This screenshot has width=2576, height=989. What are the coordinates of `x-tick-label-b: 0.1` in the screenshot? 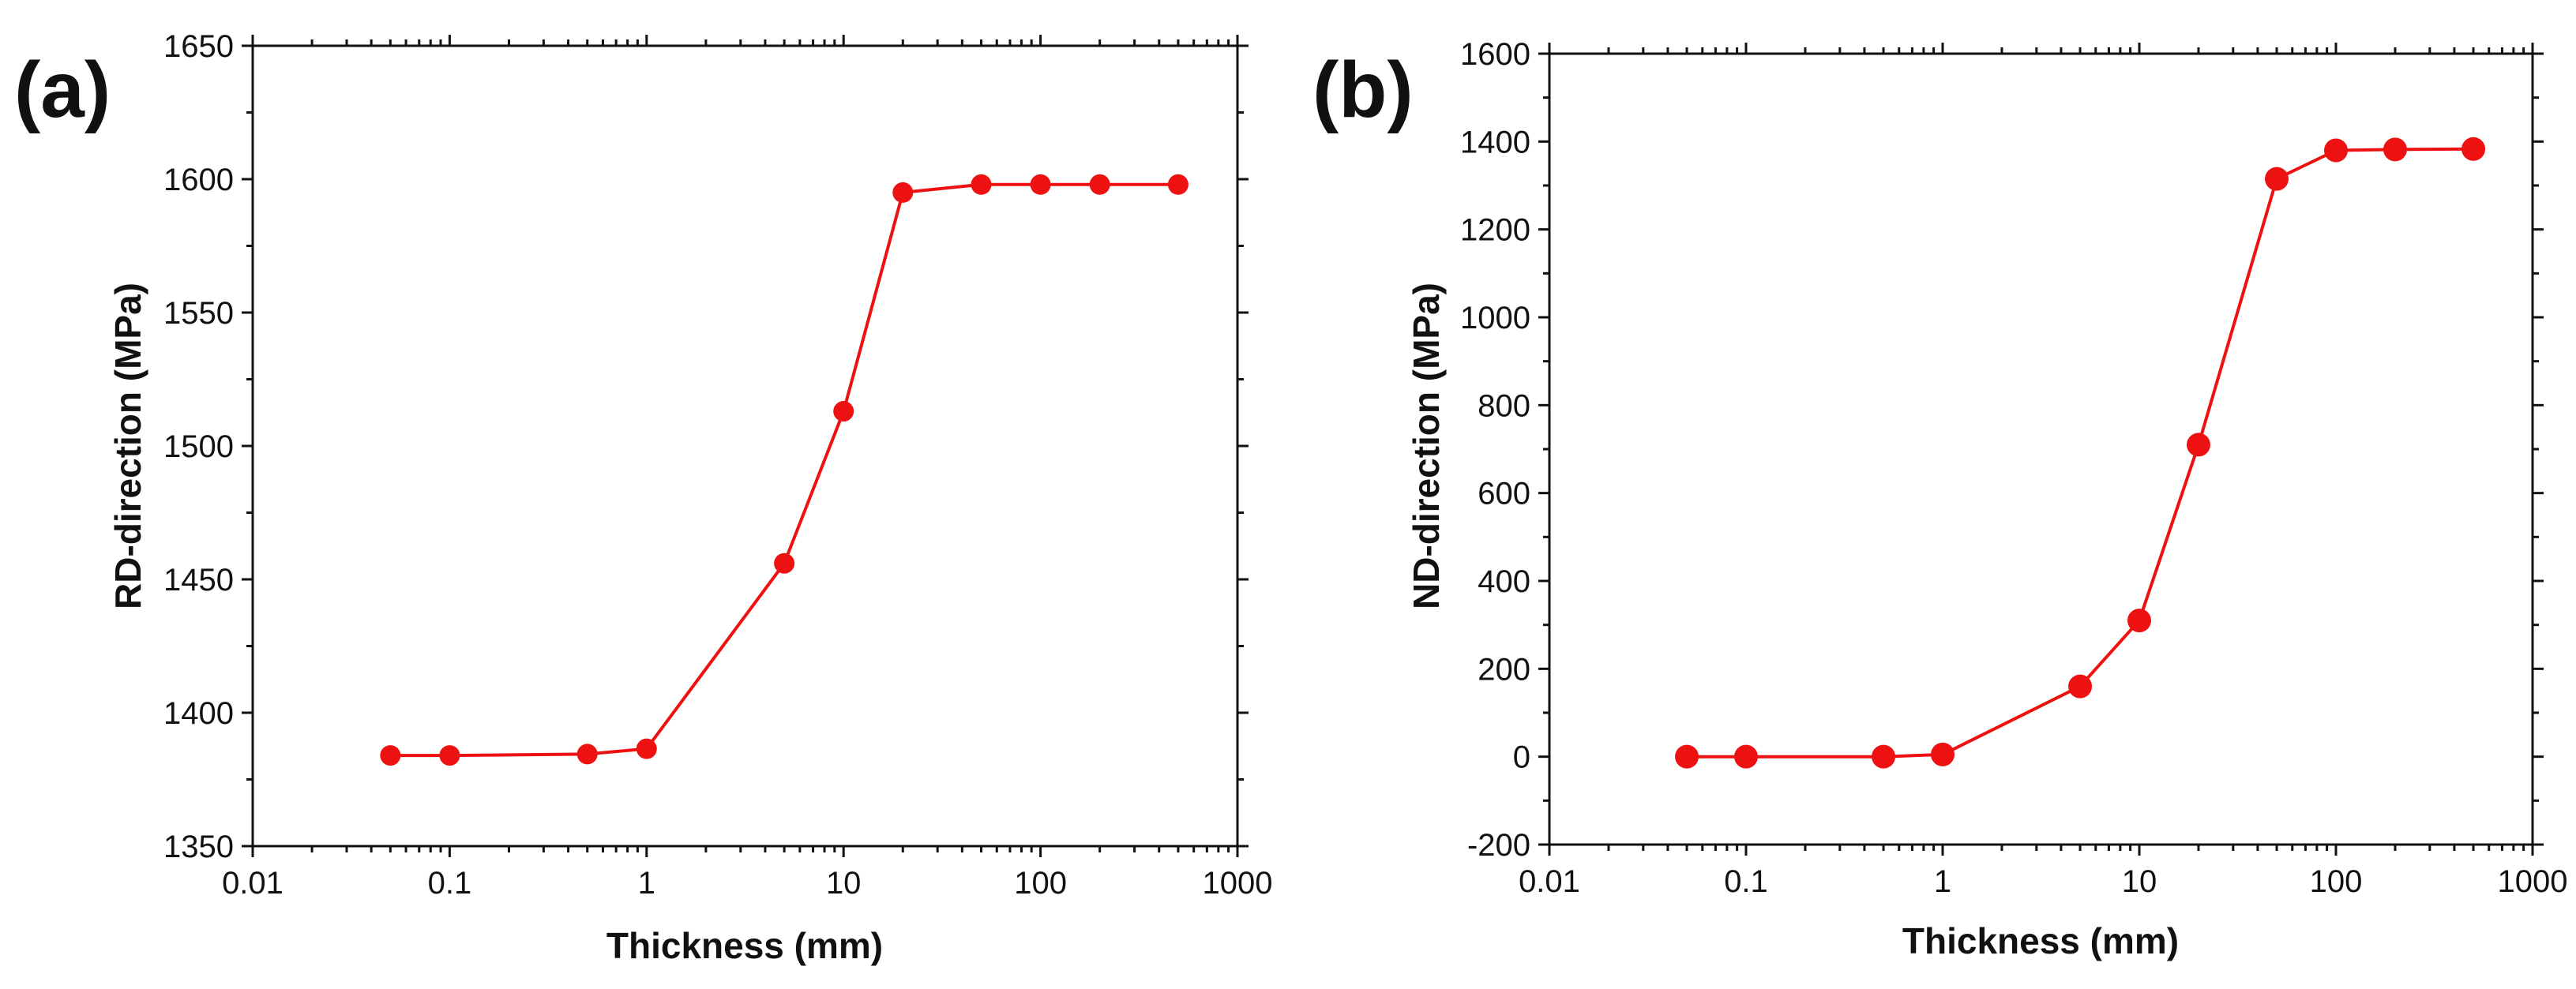 It's located at (1746, 881).